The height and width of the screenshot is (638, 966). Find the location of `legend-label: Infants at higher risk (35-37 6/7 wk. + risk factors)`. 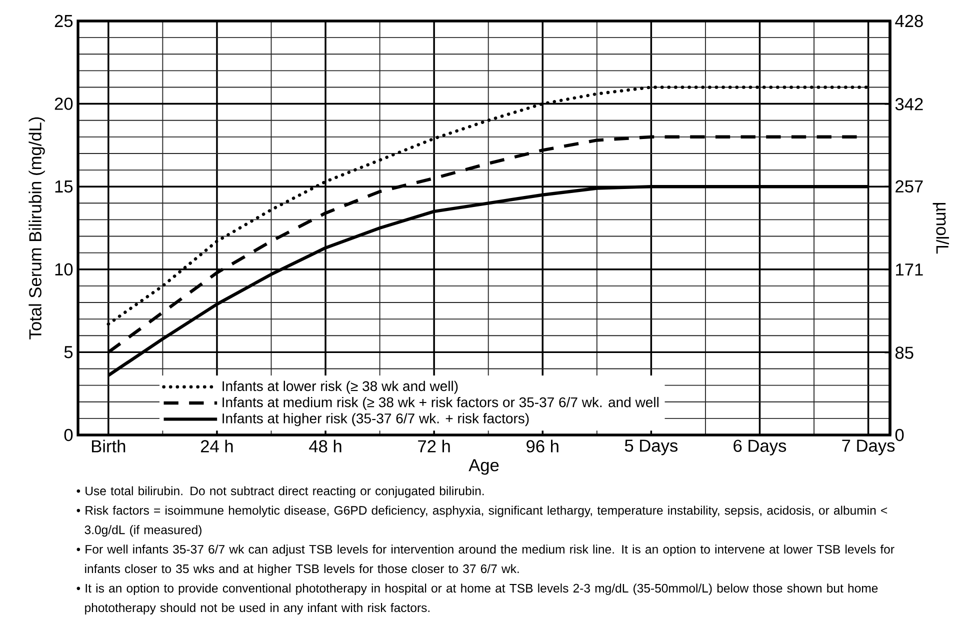

legend-label: Infants at higher risk (35-37 6/7 wk. + risk factors) is located at coordinates (375, 419).